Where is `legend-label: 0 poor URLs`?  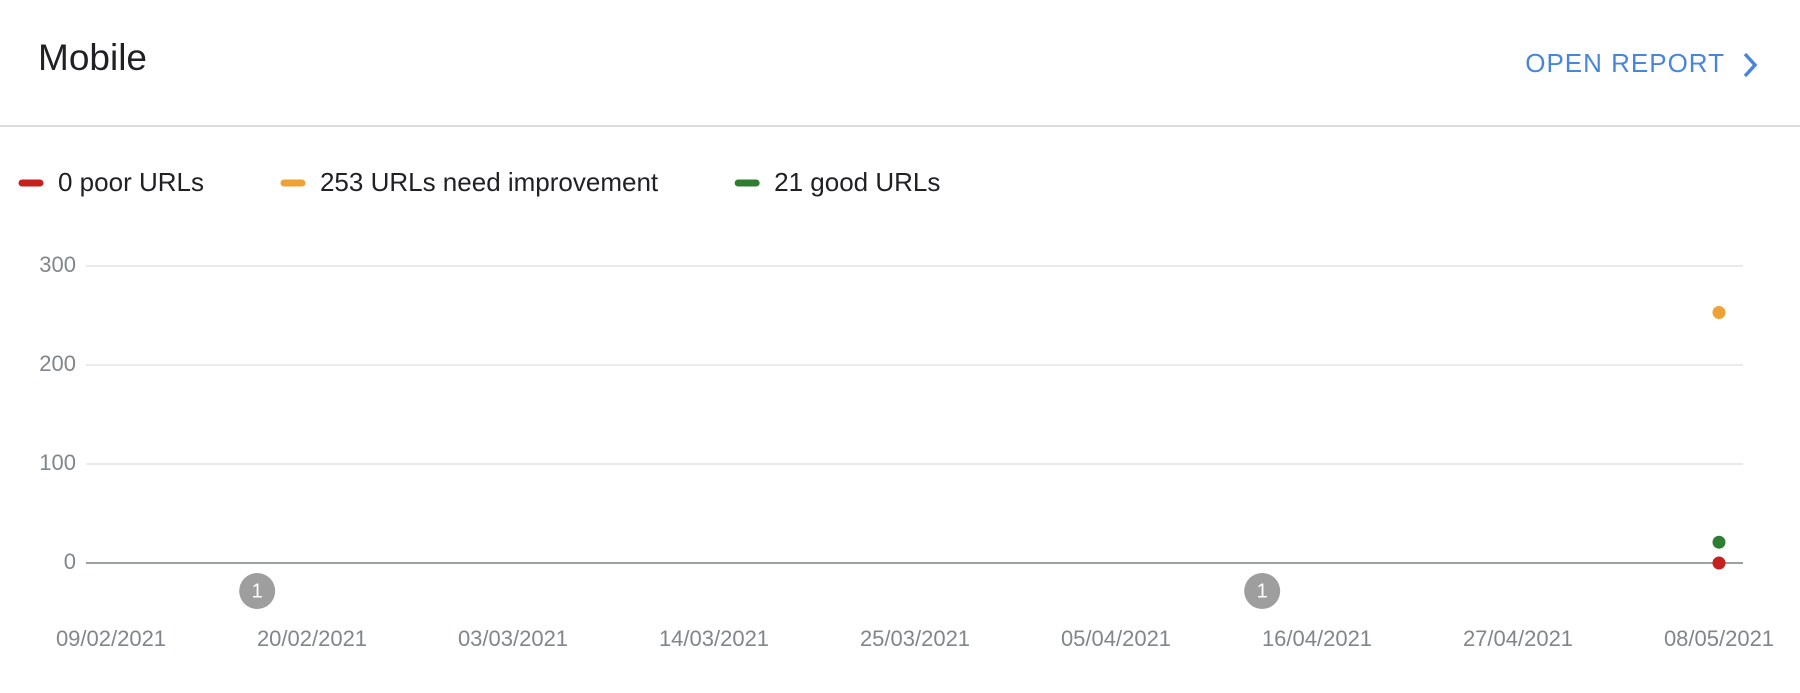
legend-label: 0 poor URLs is located at coordinates (131, 182).